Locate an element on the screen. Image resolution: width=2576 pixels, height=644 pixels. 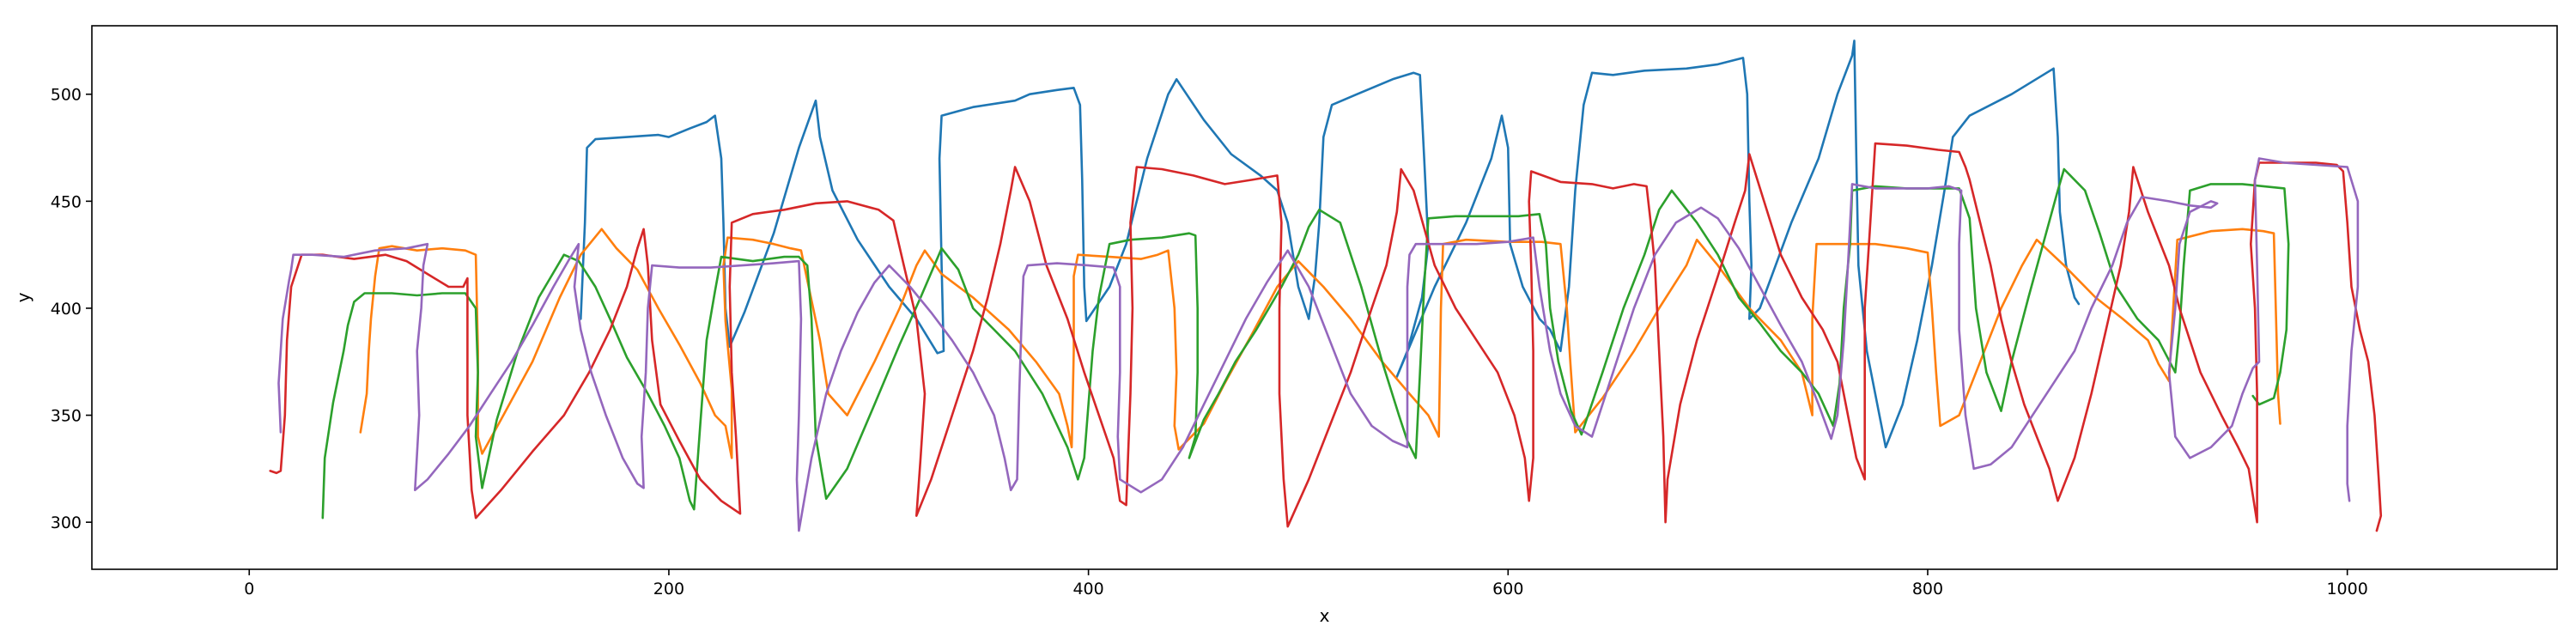
y-tick-label: 500 is located at coordinates (66, 96).